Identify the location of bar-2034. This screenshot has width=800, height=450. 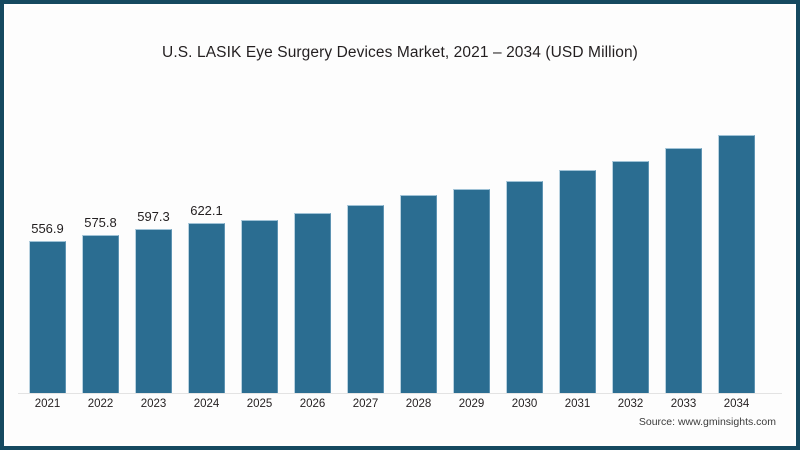
(736, 250).